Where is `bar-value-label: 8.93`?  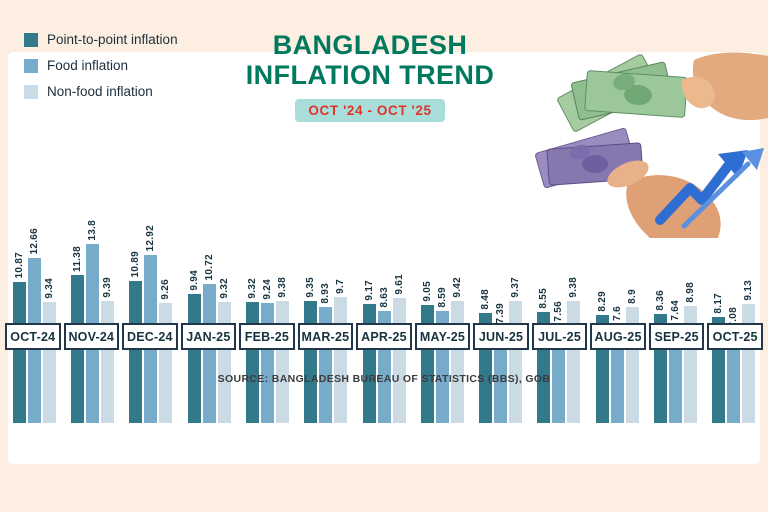 bar-value-label: 8.93 is located at coordinates (326, 293).